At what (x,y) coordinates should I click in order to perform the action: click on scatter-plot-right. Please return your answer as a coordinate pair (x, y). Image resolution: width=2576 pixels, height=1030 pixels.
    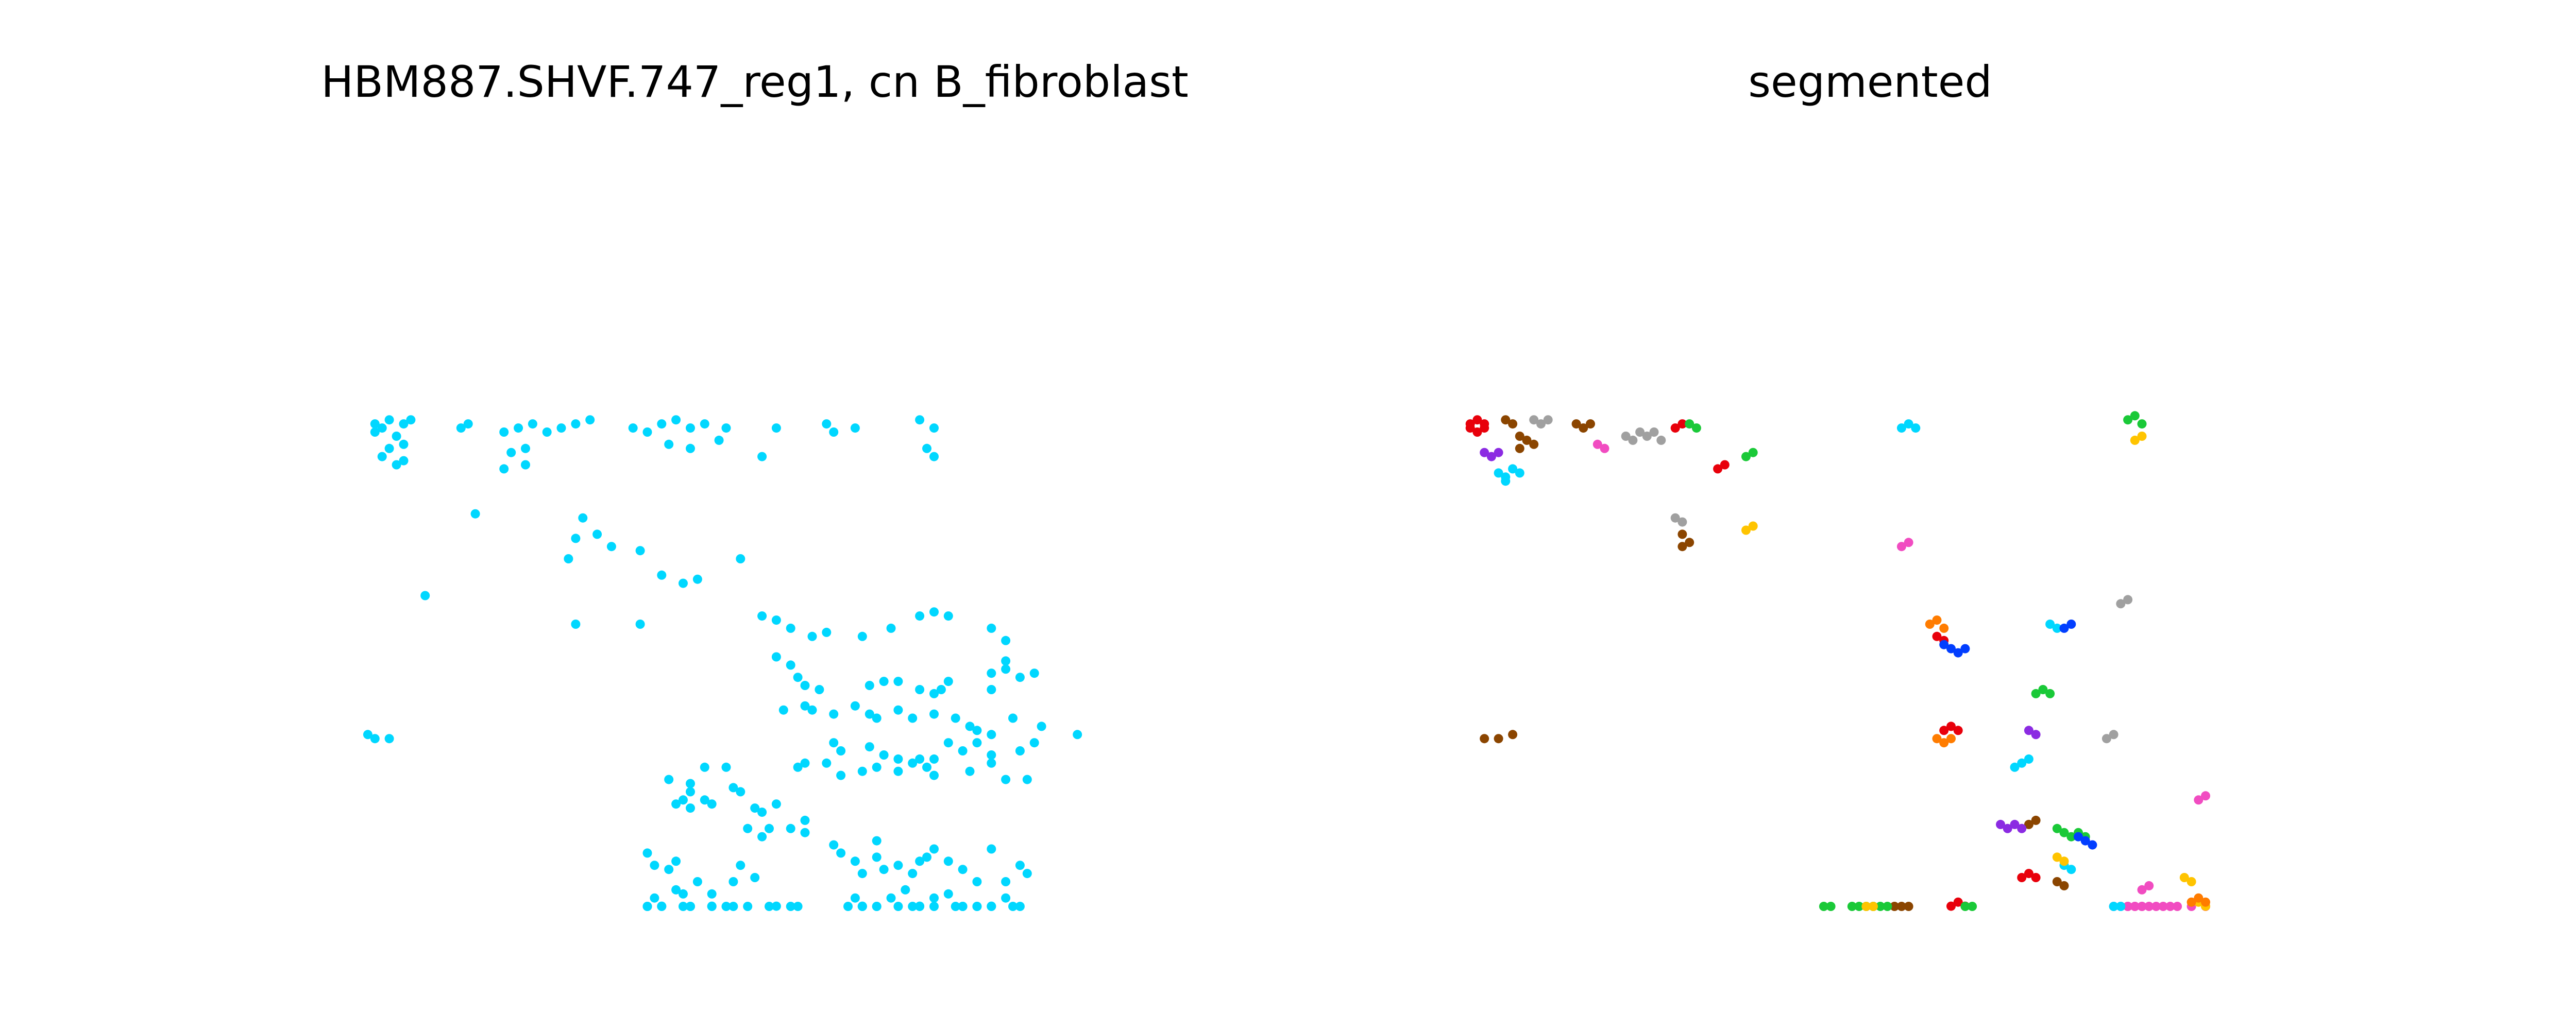
    Looking at the image, I should click on (1837, 661).